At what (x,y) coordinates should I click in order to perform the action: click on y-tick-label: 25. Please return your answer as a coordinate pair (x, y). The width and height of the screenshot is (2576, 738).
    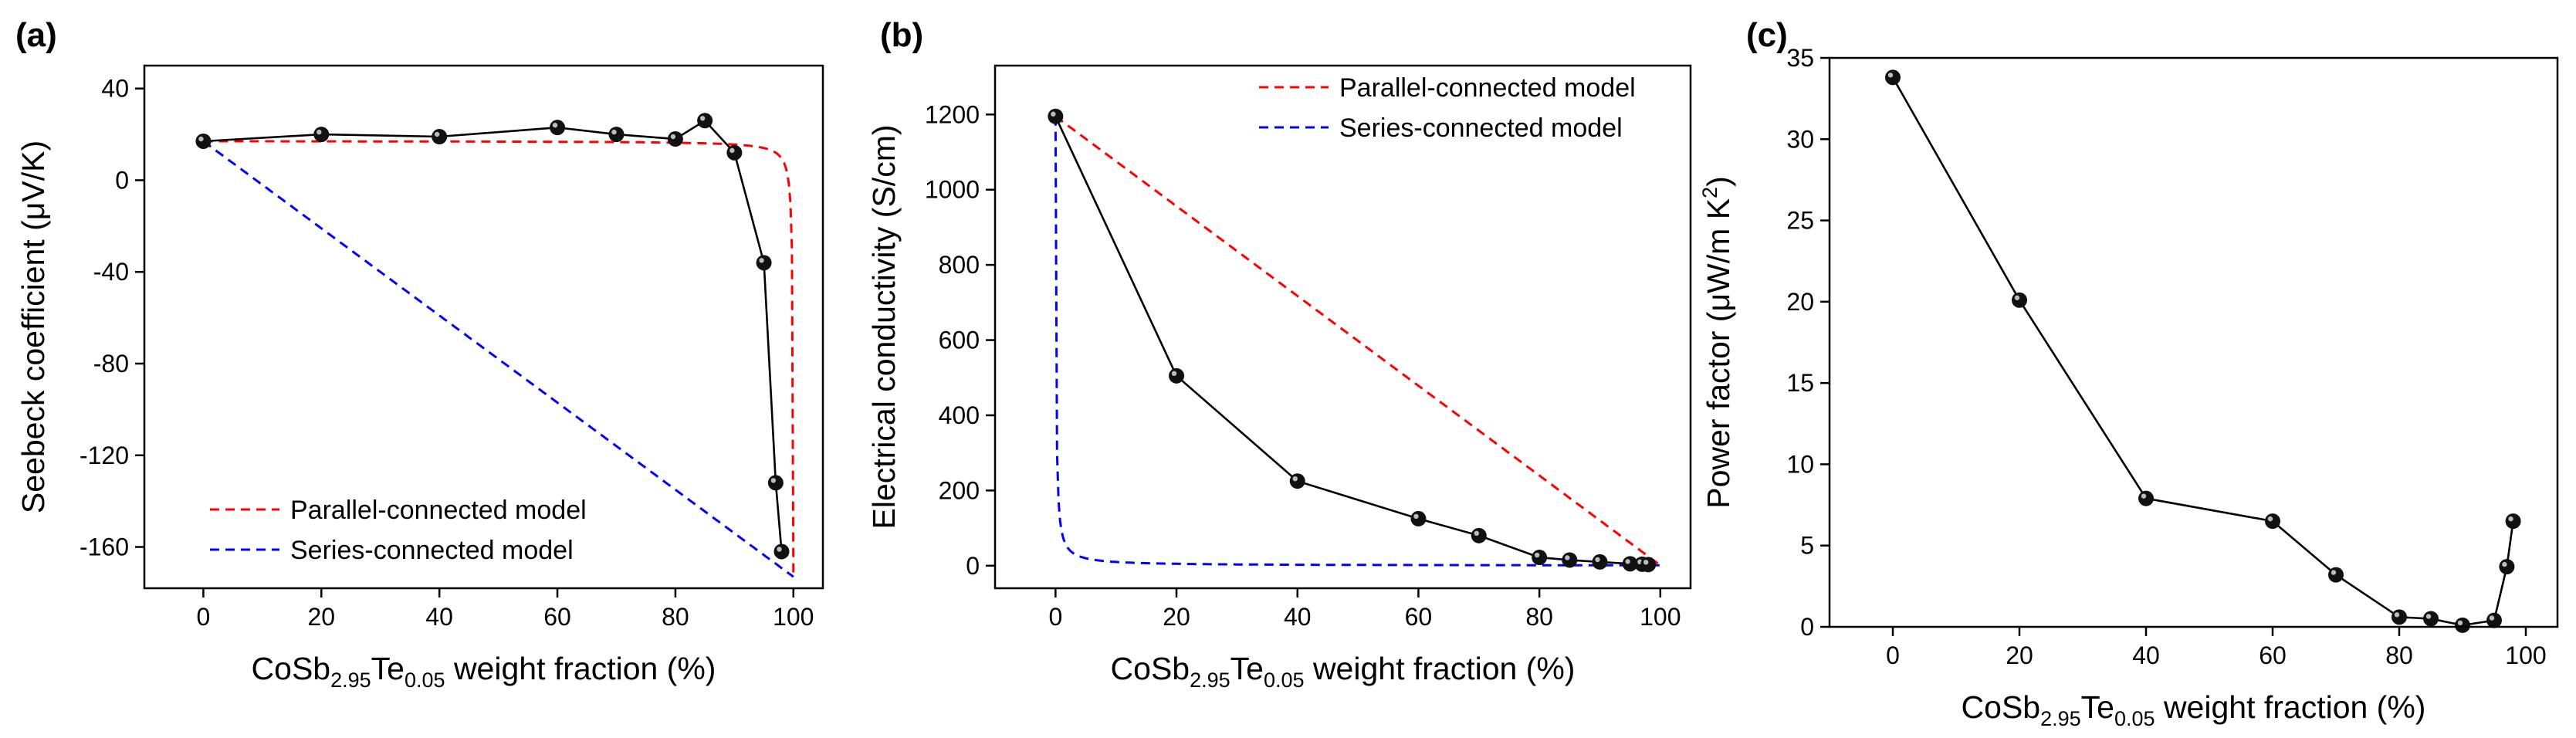
    Looking at the image, I should click on (1800, 221).